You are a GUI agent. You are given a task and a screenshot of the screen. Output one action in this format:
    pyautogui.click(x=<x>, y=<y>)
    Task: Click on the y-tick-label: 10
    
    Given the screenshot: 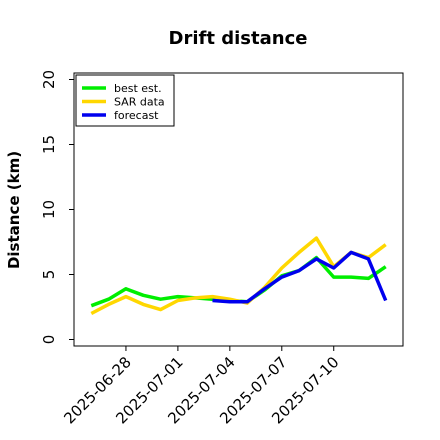 What is the action you would take?
    pyautogui.click(x=49, y=209)
    